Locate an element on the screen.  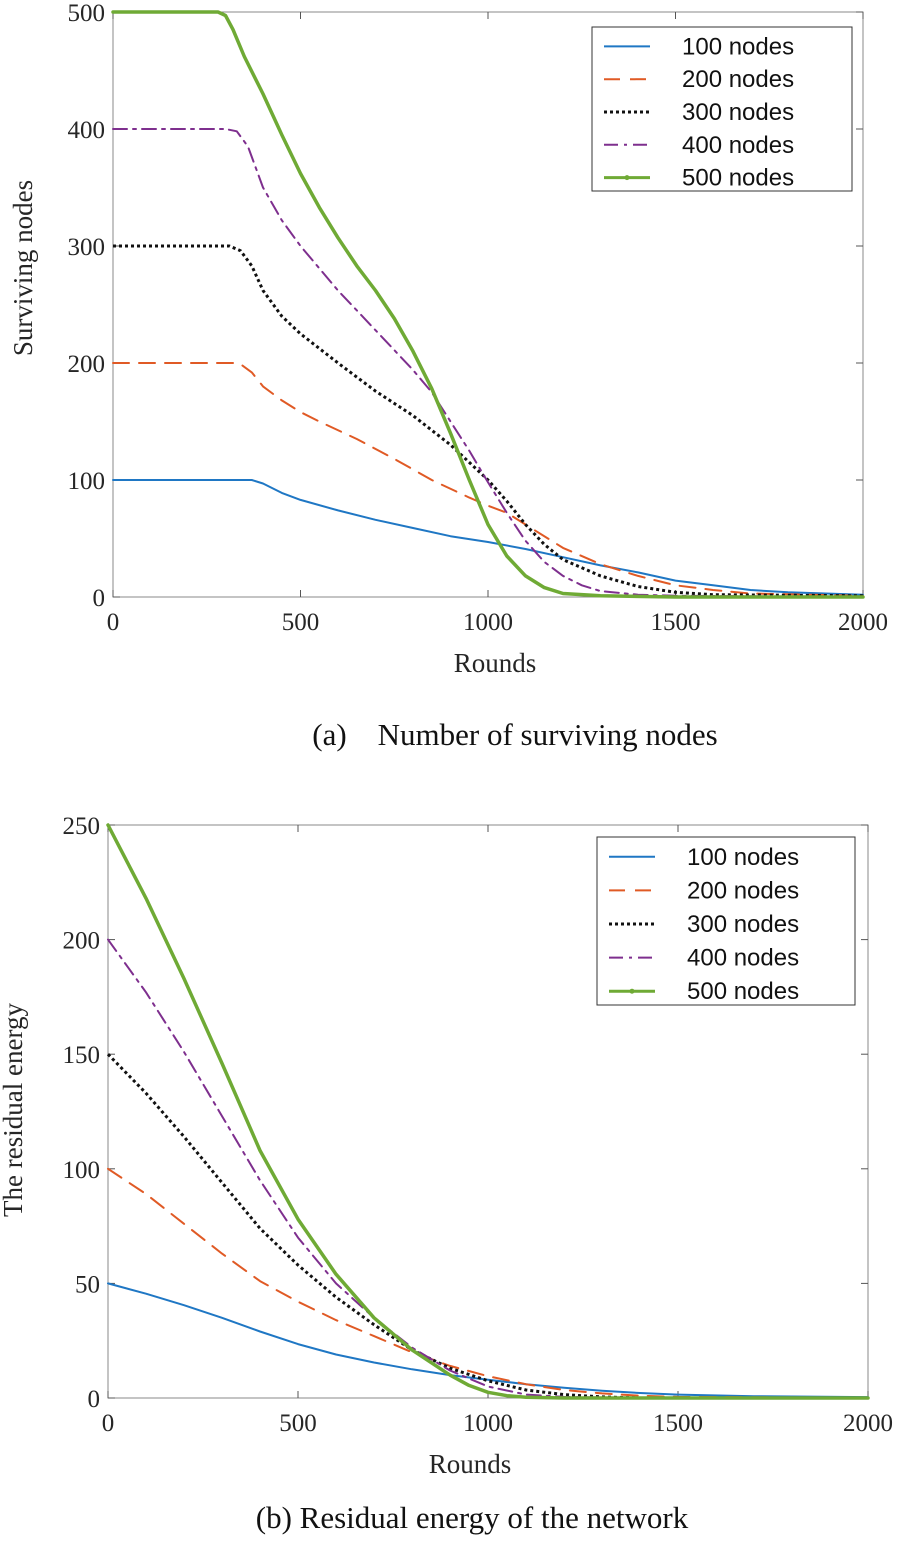
y-tick-labels: 0 100 200 300 400 500 is located at coordinates (87, 306).